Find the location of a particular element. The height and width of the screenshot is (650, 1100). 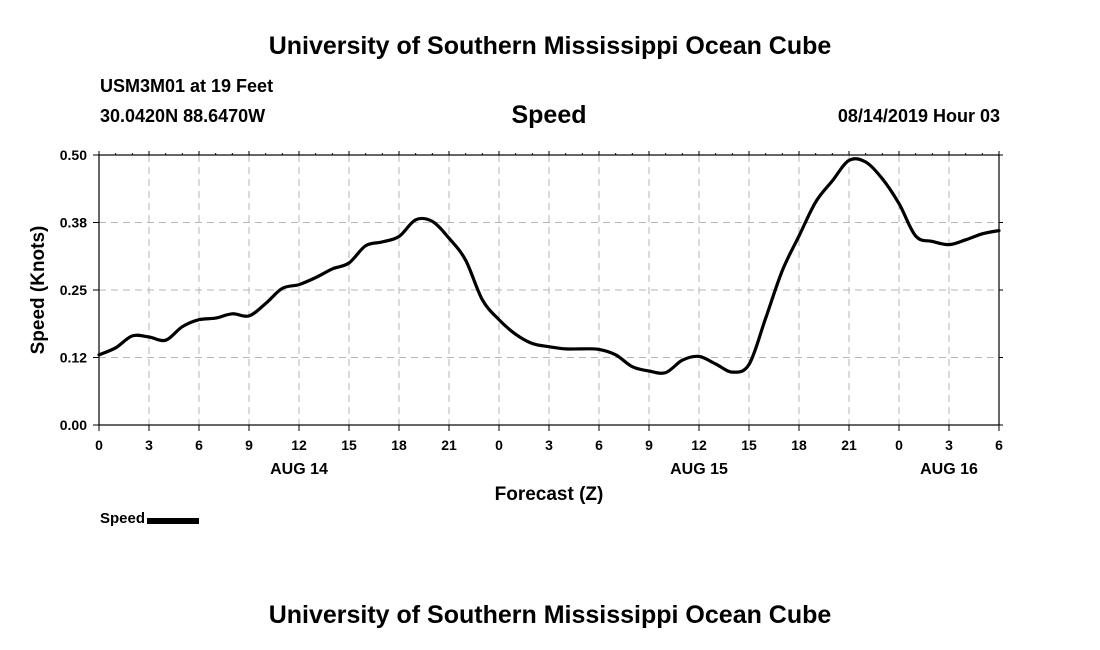

station-label: USM3M01 at 19 Feet is located at coordinates (187, 86).